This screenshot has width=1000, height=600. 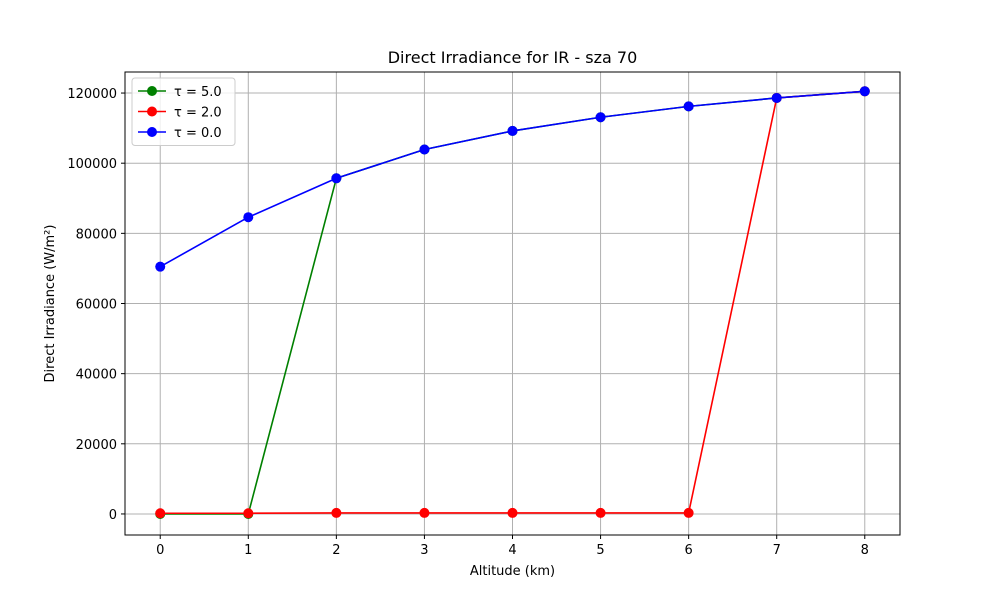 I want to click on y-tick-label: 80000, so click(x=96, y=234).